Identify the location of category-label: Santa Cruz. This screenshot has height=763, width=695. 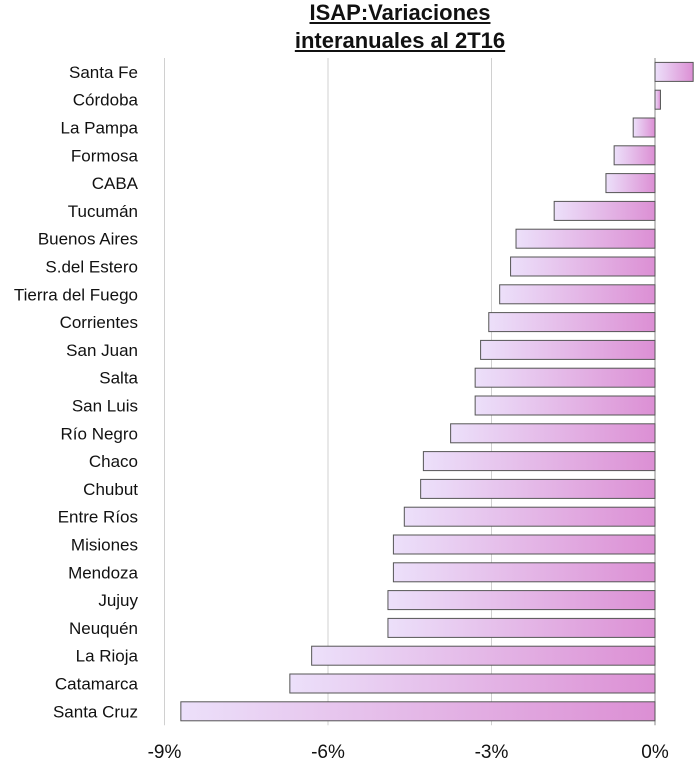
(95, 711).